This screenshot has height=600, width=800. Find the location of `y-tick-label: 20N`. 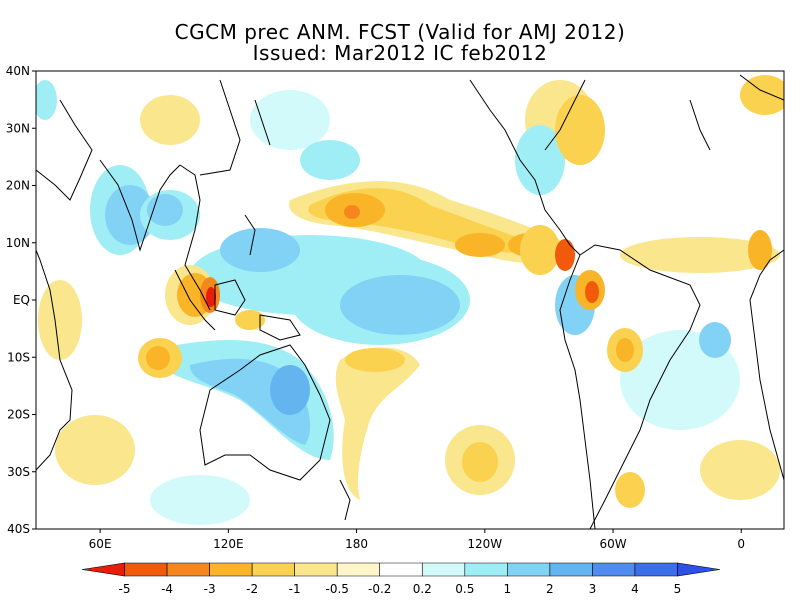

y-tick-label: 20N is located at coordinates (18, 186).